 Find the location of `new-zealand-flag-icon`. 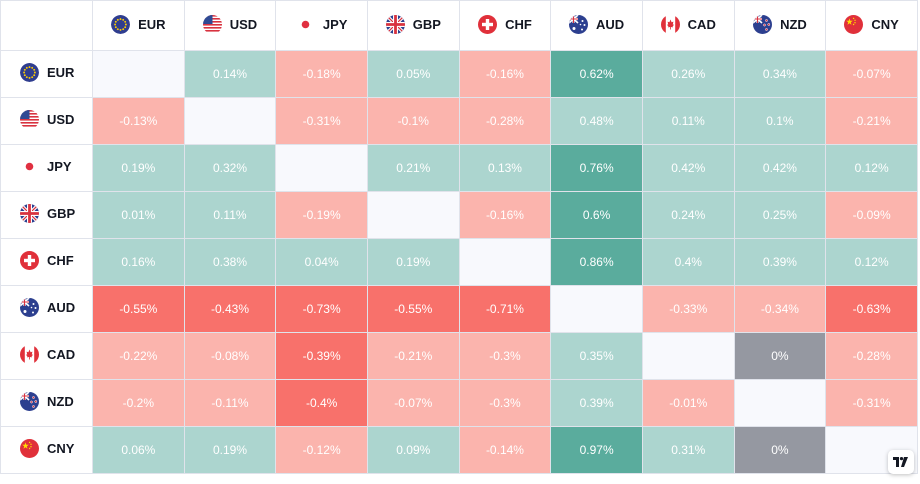

new-zealand-flag-icon is located at coordinates (763, 24).